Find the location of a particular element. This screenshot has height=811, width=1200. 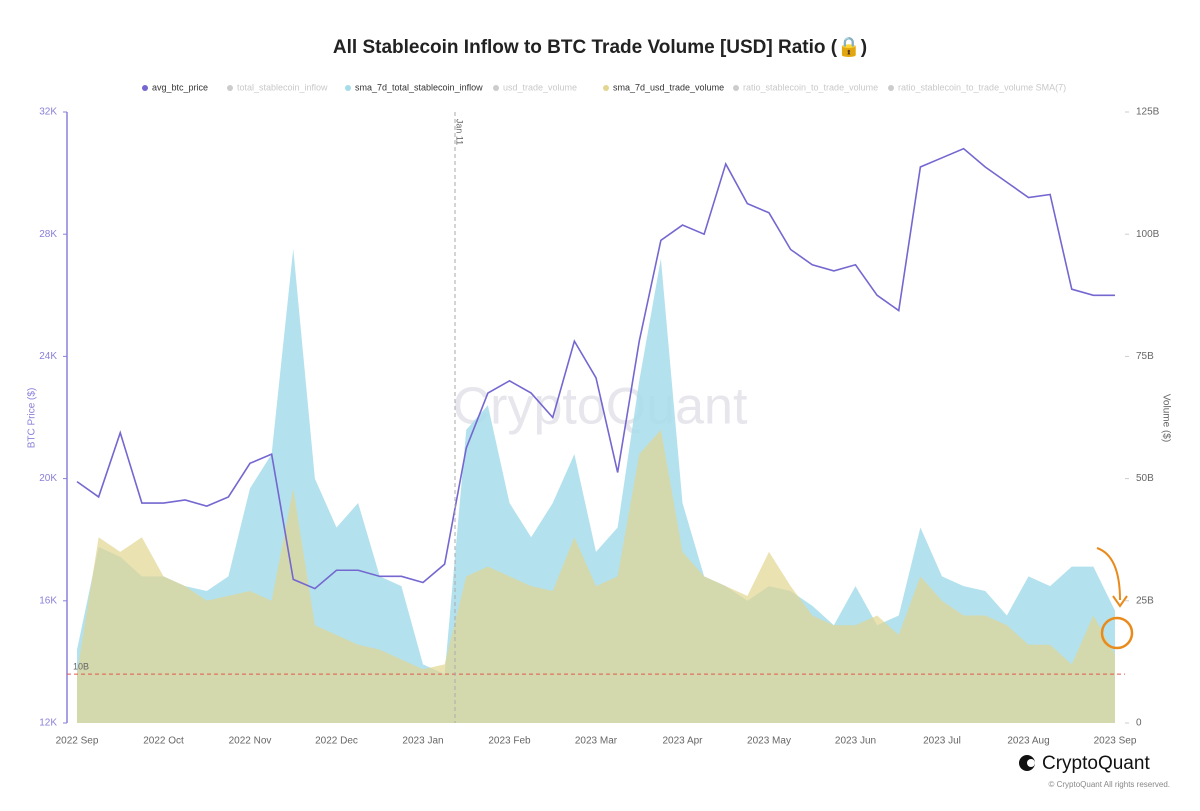

x-tick-label: 2023 Mar is located at coordinates (596, 741).